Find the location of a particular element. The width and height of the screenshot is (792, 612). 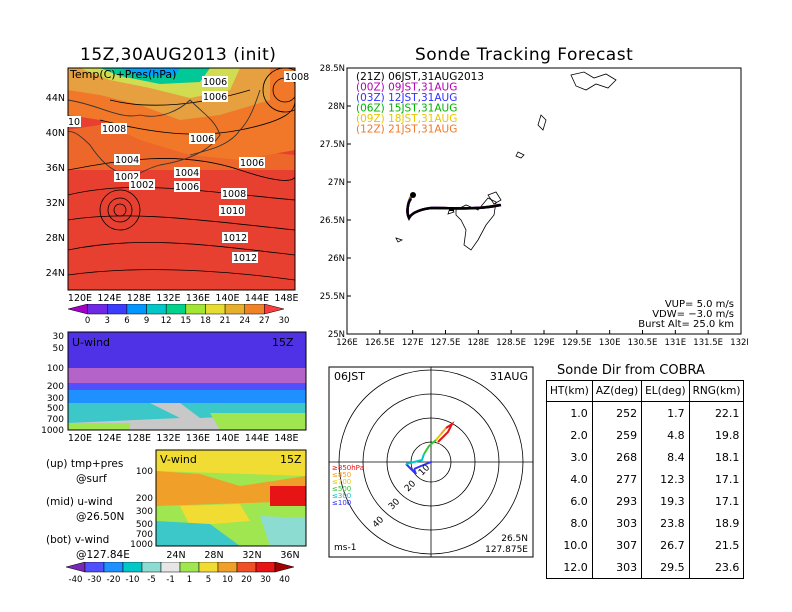

table-cell: 23.8 is located at coordinates (665, 523).